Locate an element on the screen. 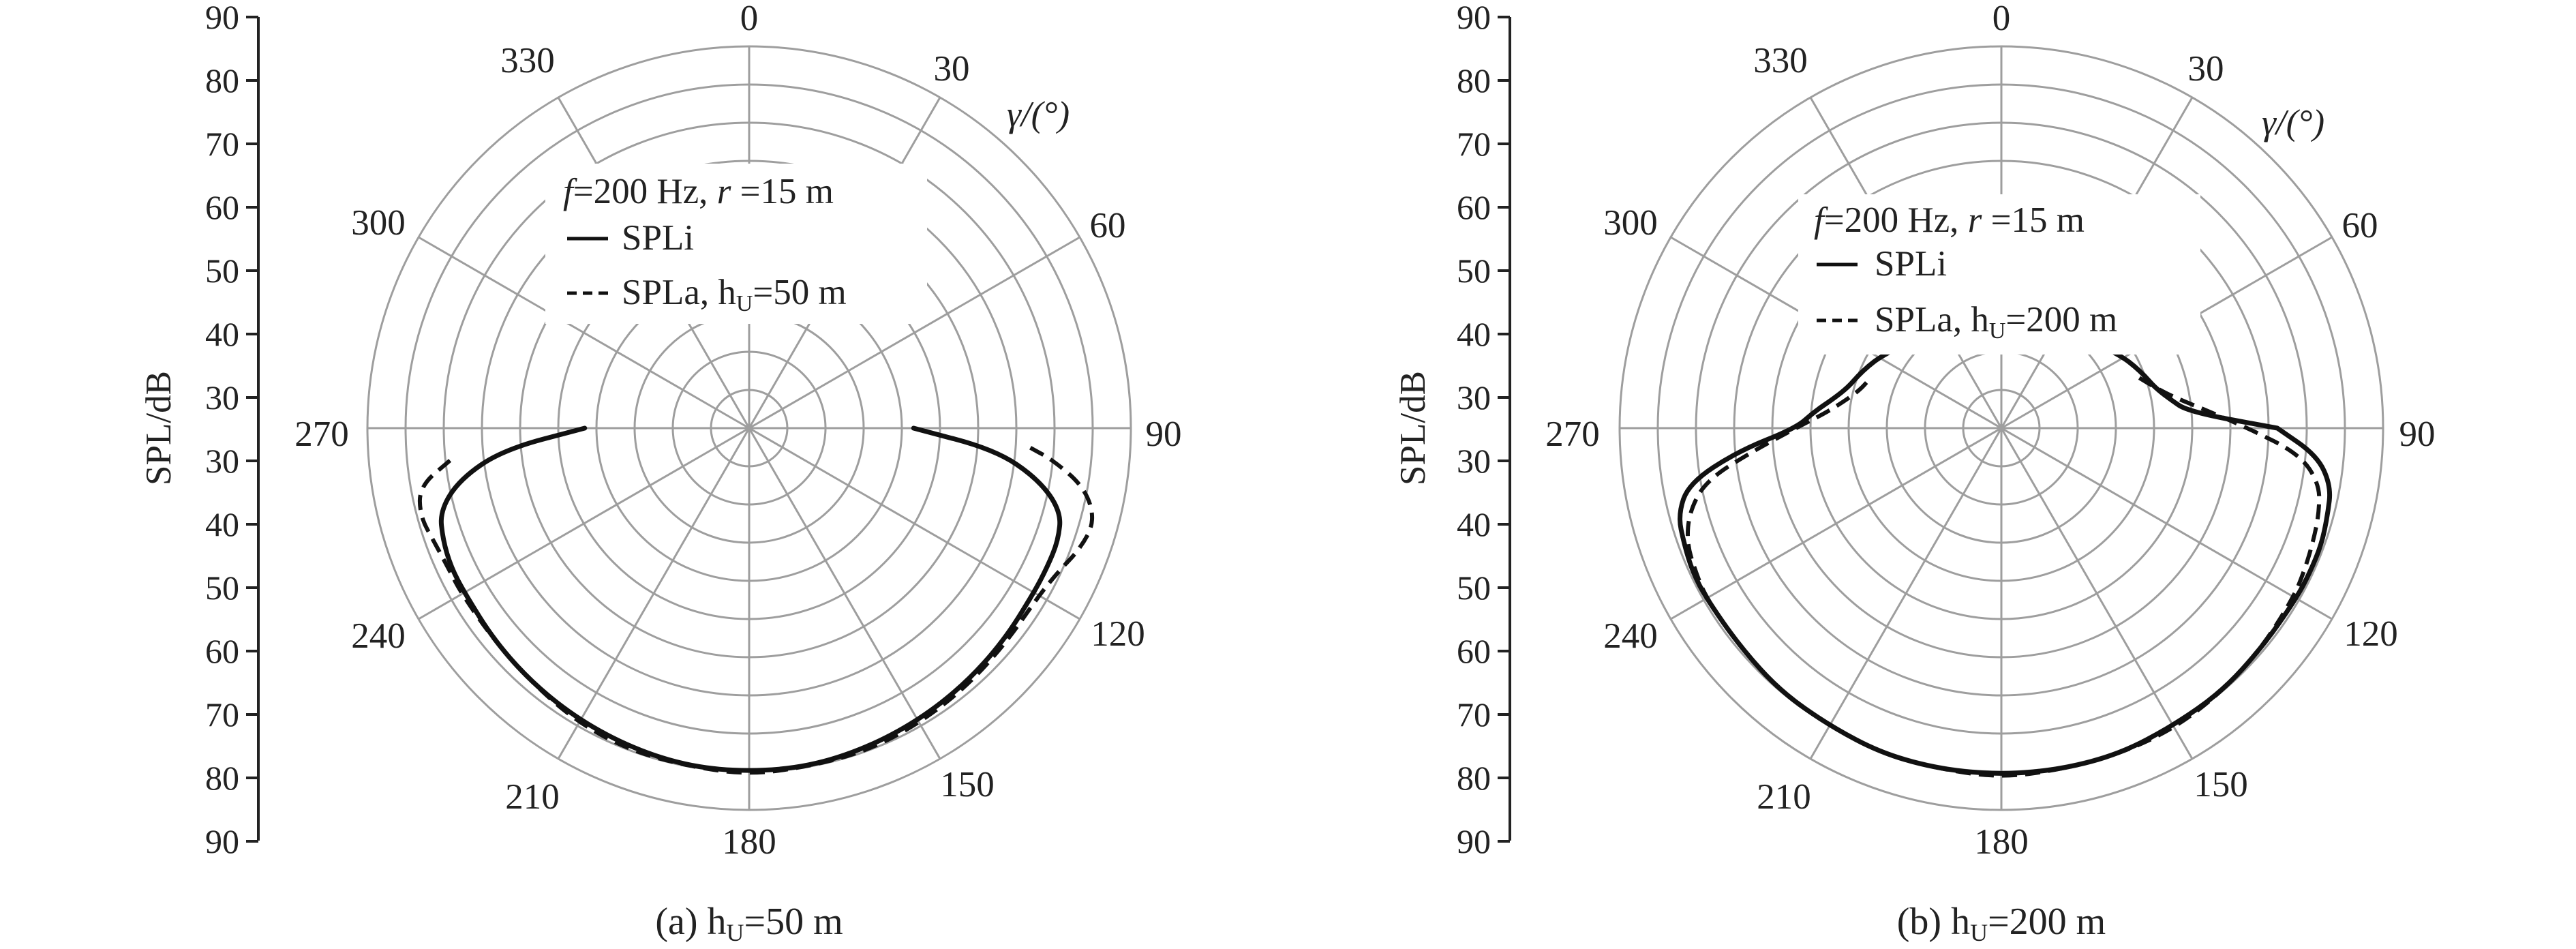  angle-label-60: 60 is located at coordinates (2360, 225).